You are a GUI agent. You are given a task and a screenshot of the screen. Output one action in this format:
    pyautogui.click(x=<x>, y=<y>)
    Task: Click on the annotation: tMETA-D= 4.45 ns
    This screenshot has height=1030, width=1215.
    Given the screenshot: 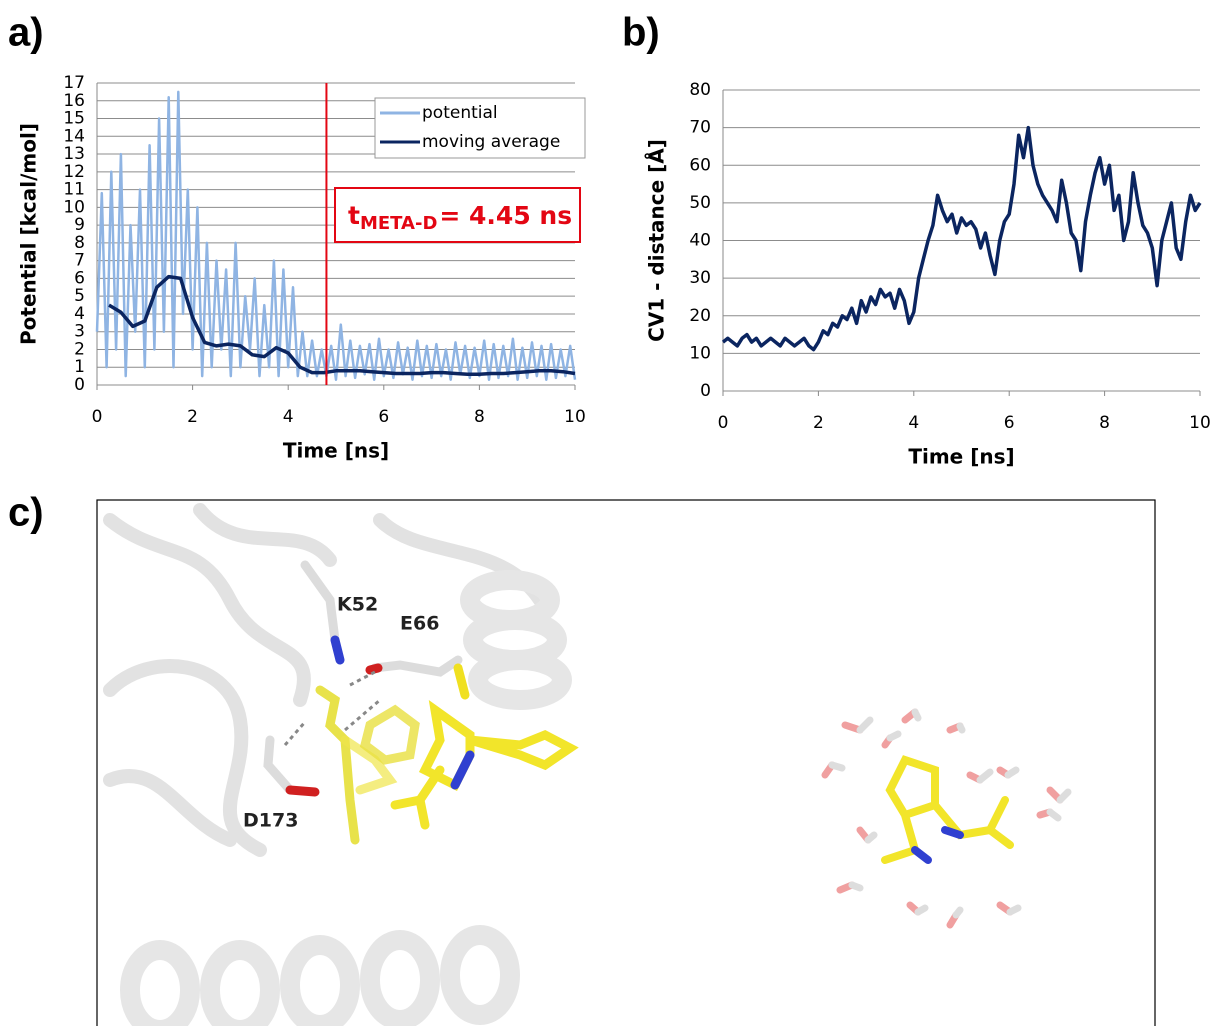 What is the action you would take?
    pyautogui.click(x=460, y=217)
    